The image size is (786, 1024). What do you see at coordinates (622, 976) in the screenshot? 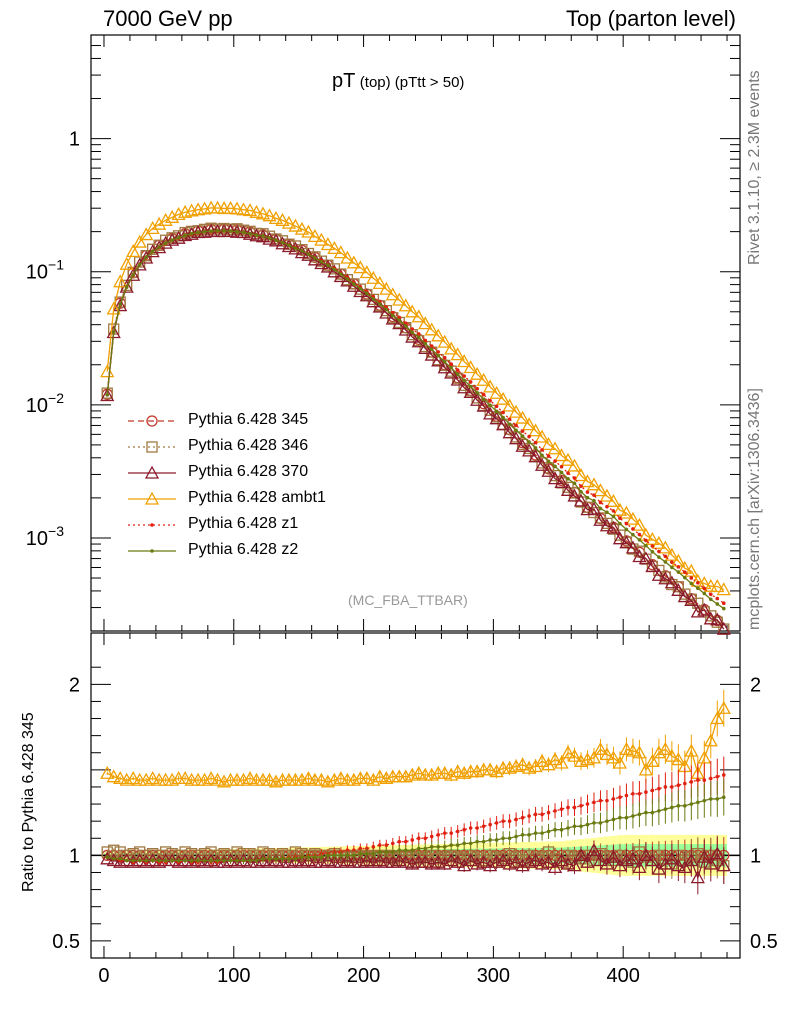
I see `x-tick-label: 400` at bounding box center [622, 976].